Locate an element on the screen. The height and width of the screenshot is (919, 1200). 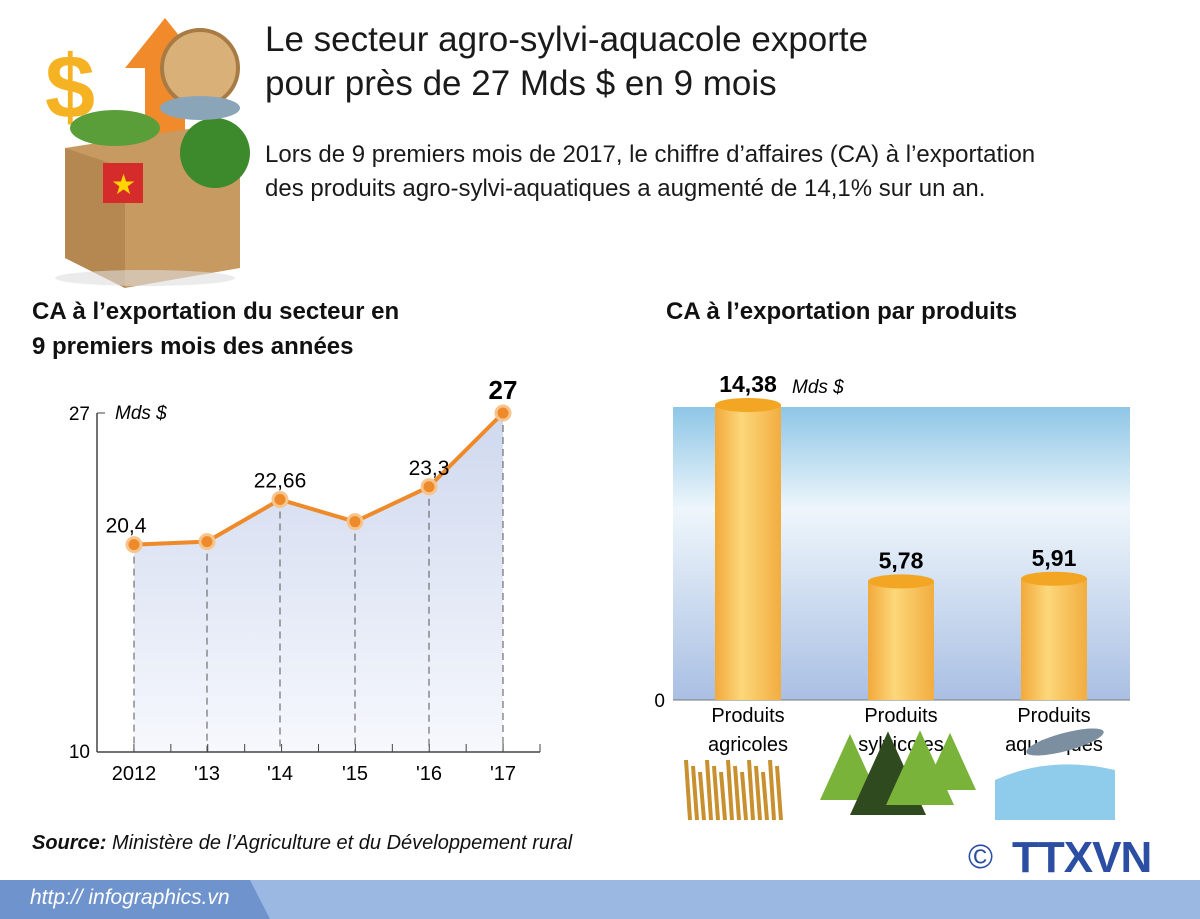
series-line is located at coordinates (319, 479).